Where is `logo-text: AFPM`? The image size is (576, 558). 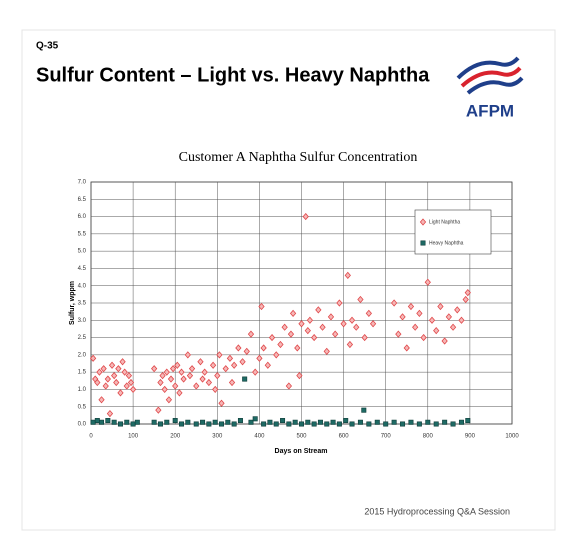 logo-text: AFPM is located at coordinates (490, 110).